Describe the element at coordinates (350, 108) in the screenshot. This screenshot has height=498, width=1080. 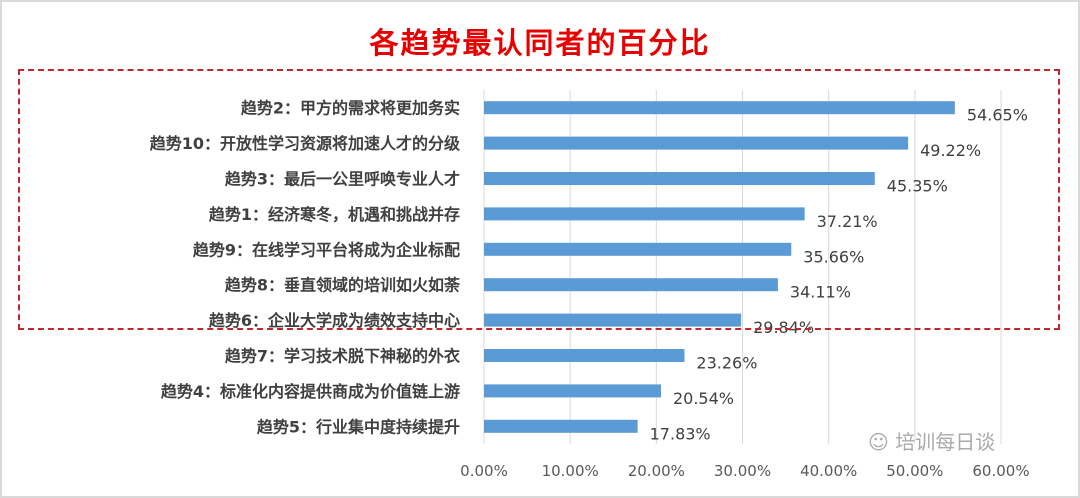
I see `category-label: 趋势2：甲方的需求将更加务实` at that location.